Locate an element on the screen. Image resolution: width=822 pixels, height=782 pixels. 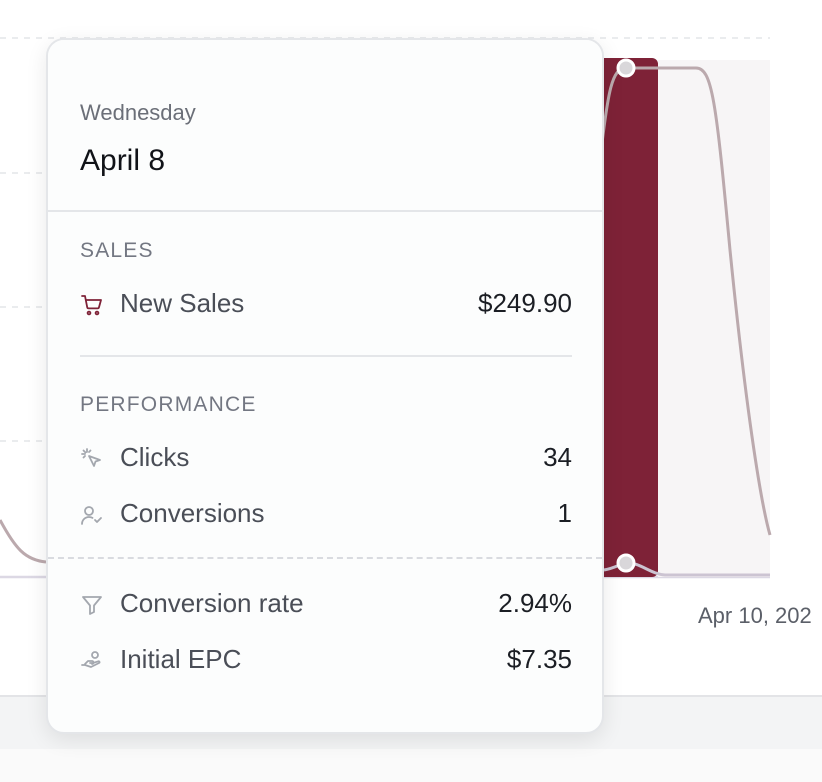
conversions-row: Conversions 1 is located at coordinates (326, 514).